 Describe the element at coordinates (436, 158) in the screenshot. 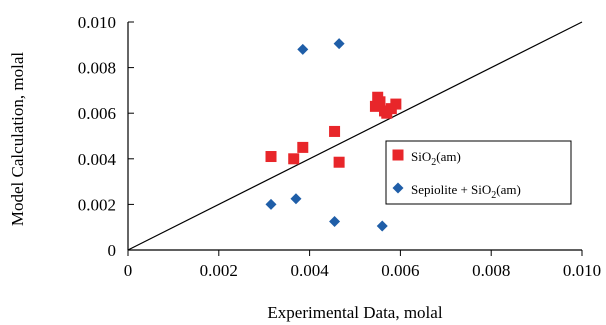

I see `legend-label: SiO2(am)` at that location.